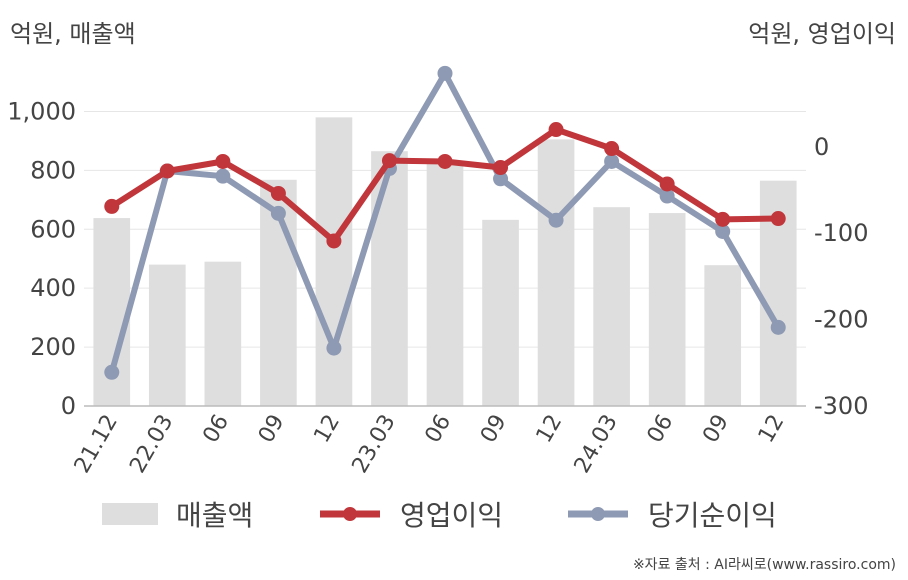 Image resolution: width=908 pixels, height=580 pixels. I want to click on right-axis-unit: 억원, 영업이익, so click(822, 34).